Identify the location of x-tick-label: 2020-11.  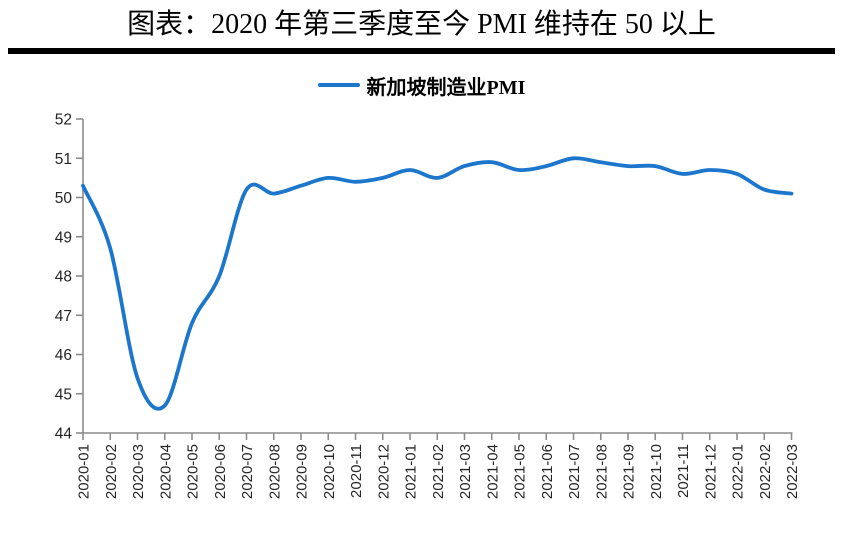
(356, 471).